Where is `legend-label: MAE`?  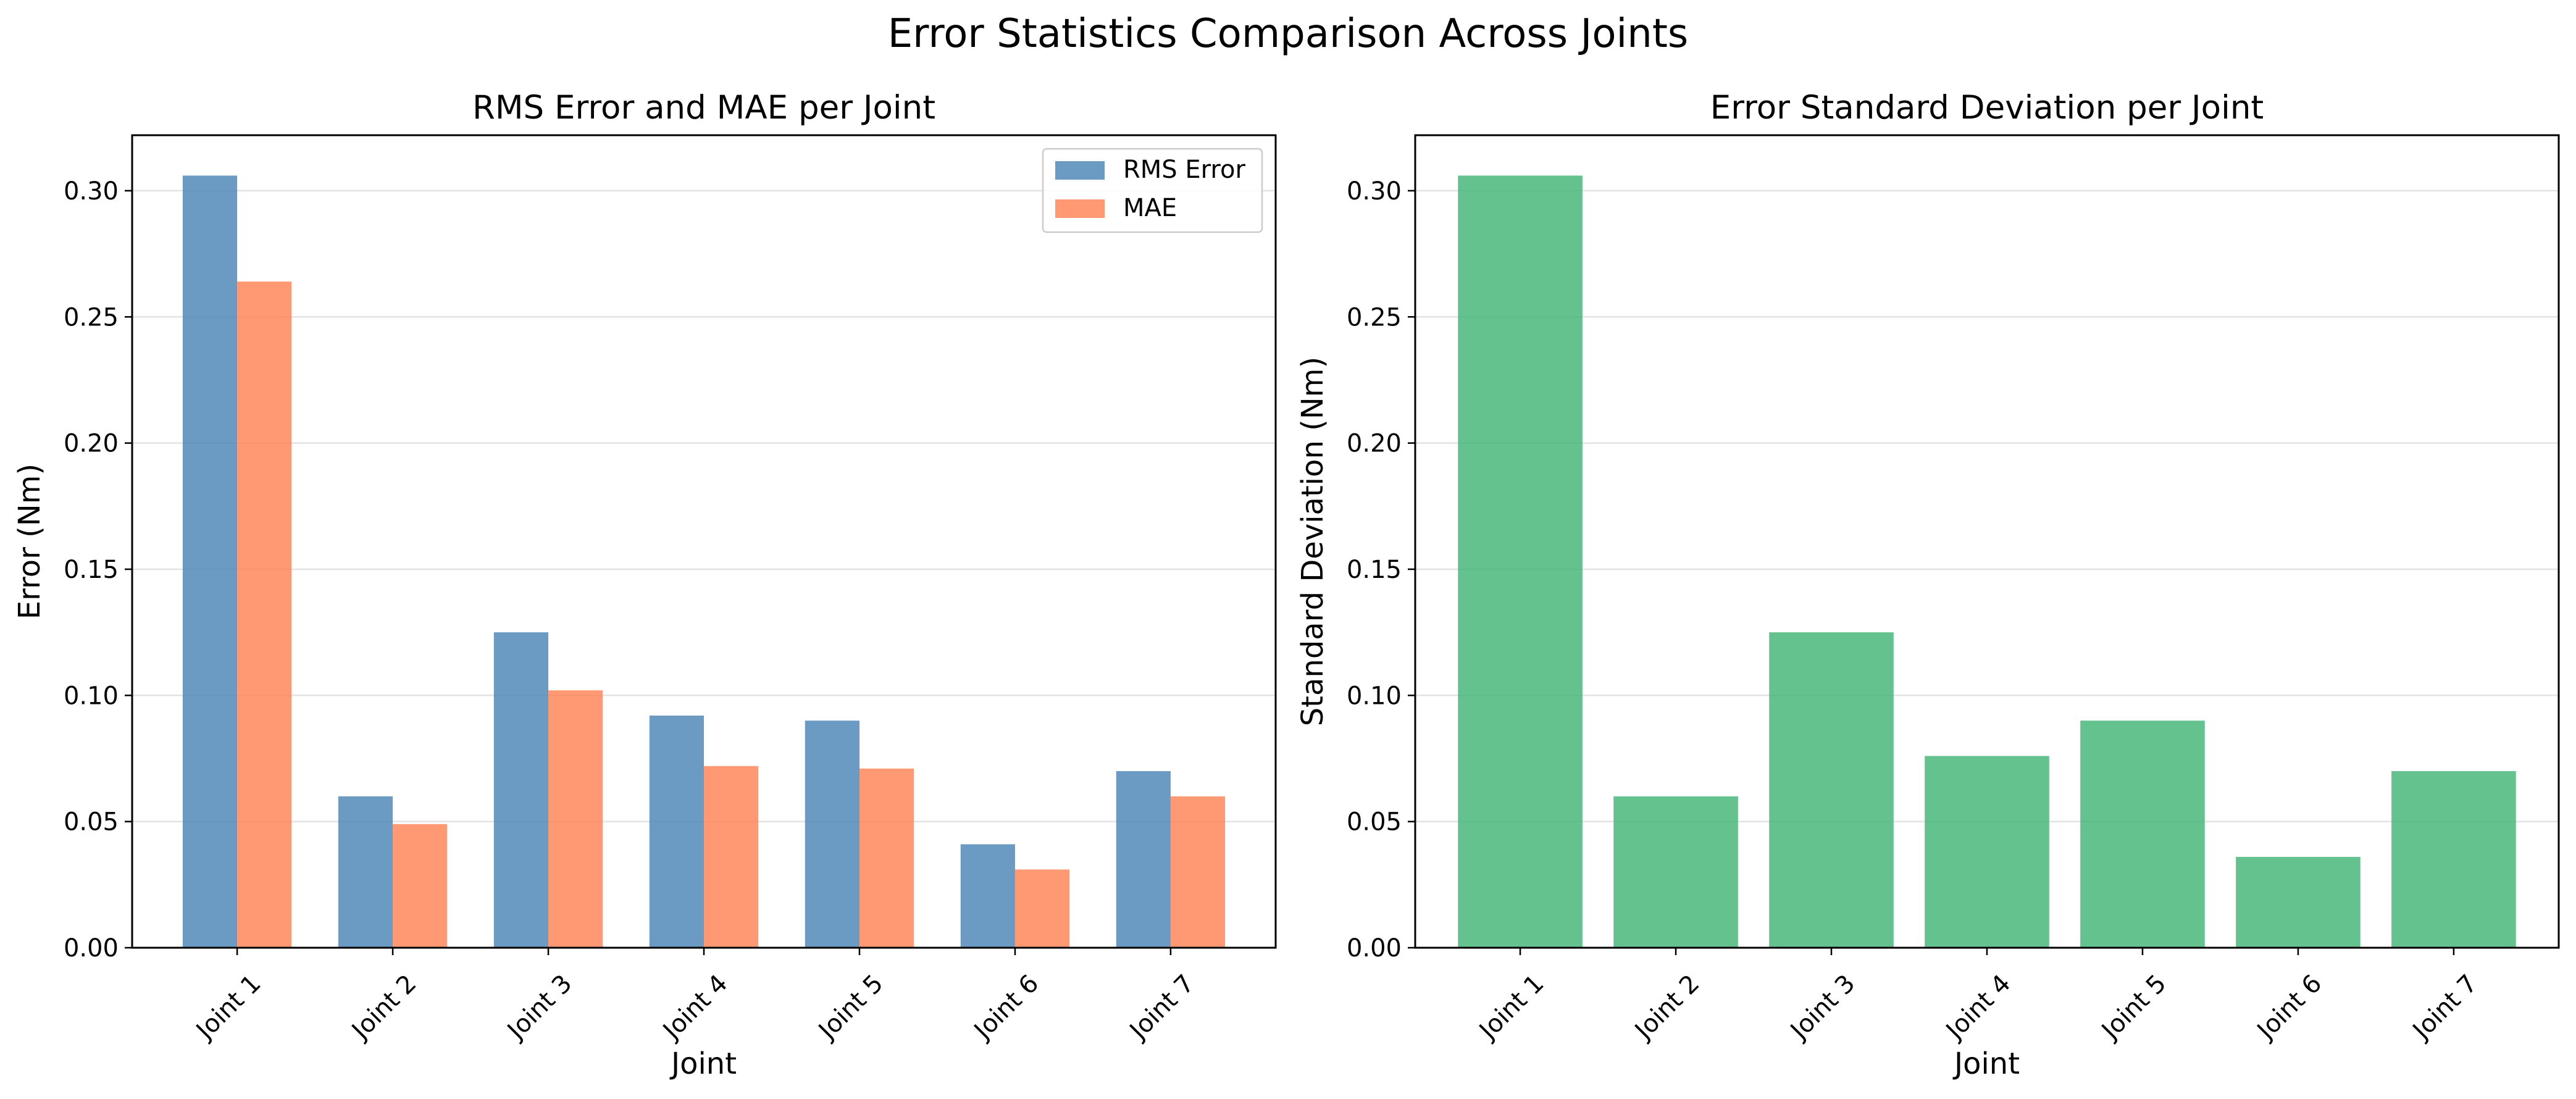 legend-label: MAE is located at coordinates (1150, 208).